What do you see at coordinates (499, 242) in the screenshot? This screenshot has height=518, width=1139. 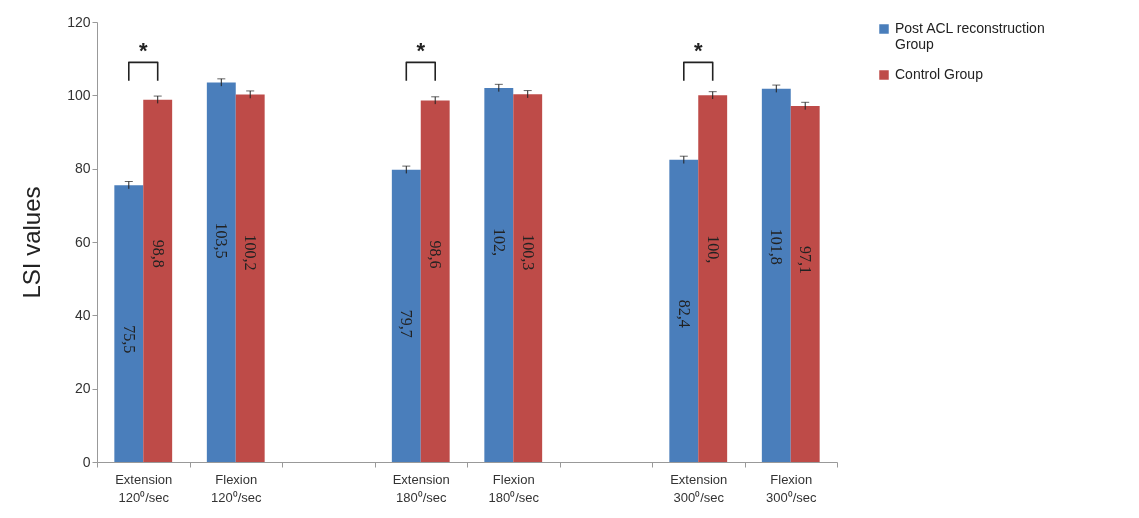 I see `data-label: 102,` at bounding box center [499, 242].